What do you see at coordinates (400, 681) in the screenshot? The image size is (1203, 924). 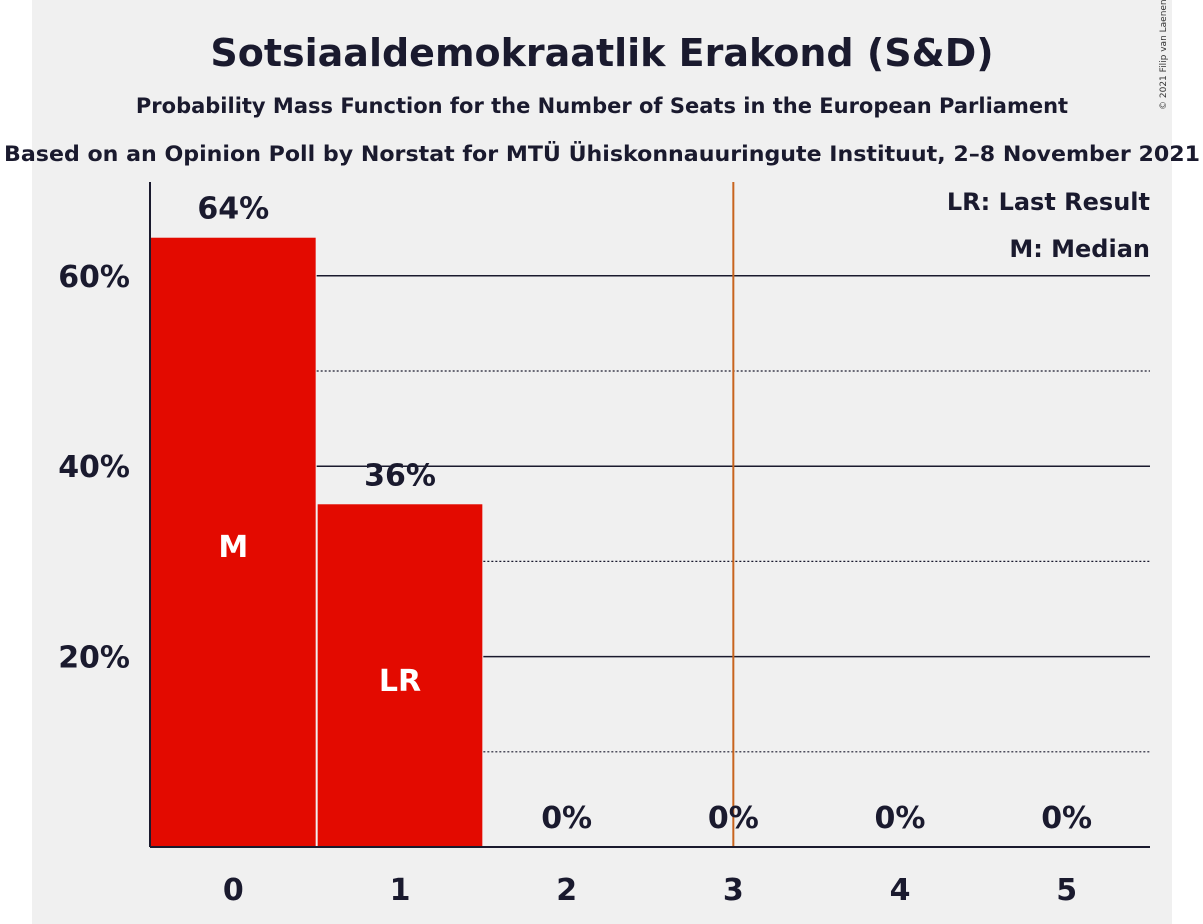 I see `bar-inner-label: LR` at bounding box center [400, 681].